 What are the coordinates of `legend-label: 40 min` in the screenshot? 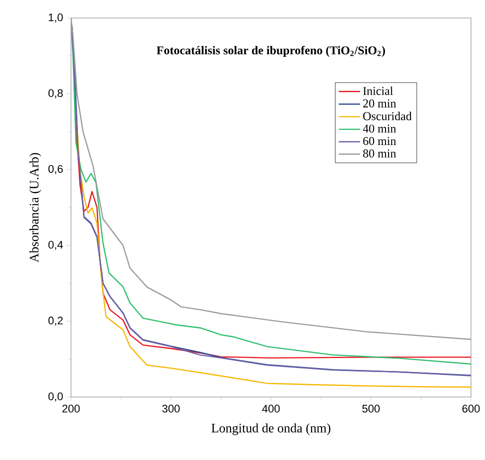 It's located at (379, 128).